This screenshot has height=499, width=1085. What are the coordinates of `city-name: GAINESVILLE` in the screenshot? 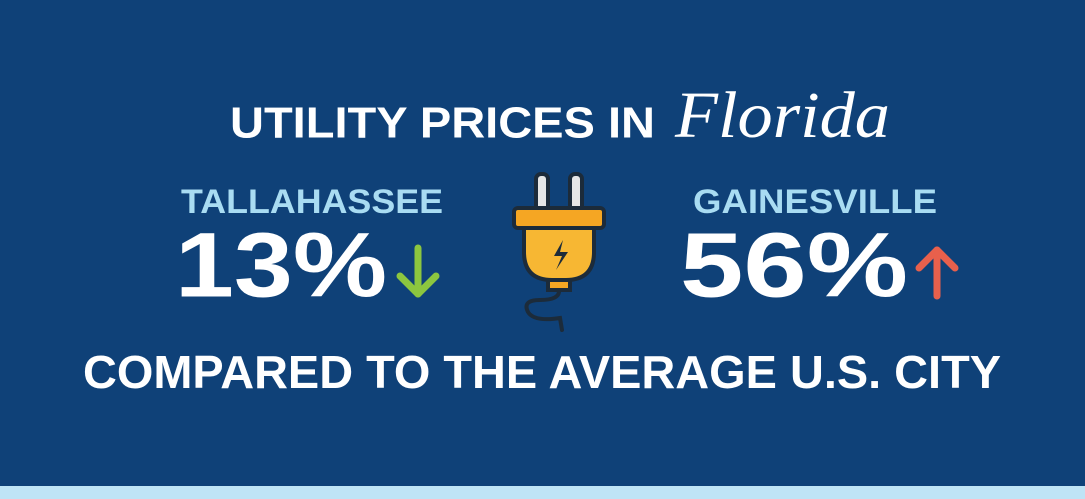 It's located at (815, 202).